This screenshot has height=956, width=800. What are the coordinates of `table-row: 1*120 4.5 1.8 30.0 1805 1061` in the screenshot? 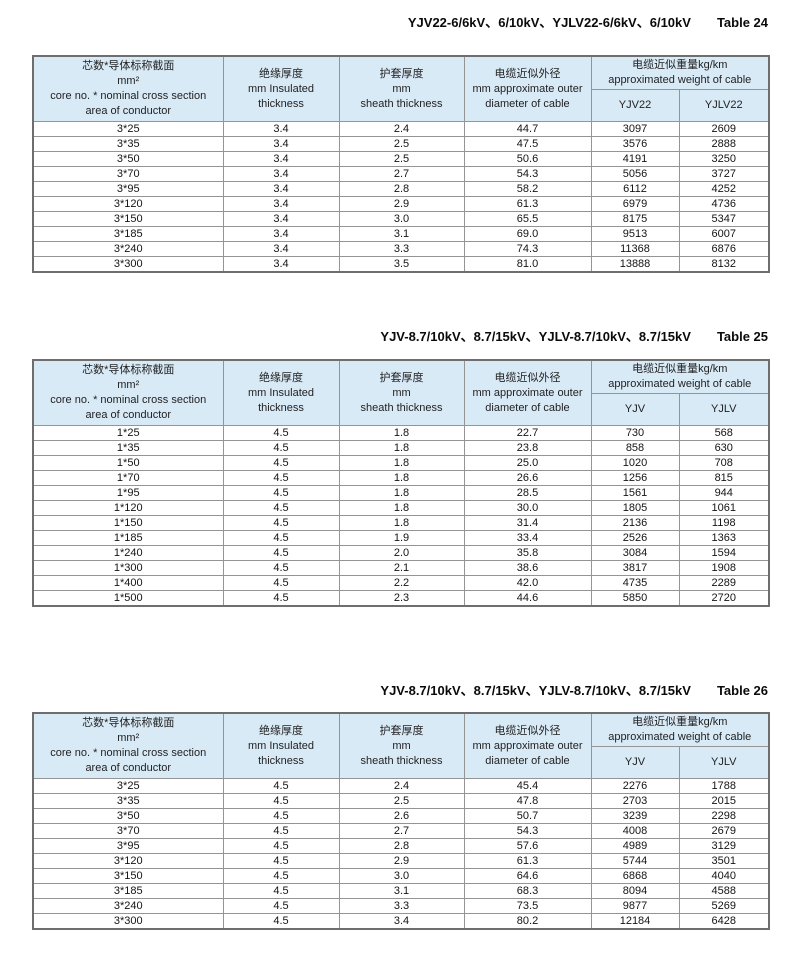 It's located at (401, 508).